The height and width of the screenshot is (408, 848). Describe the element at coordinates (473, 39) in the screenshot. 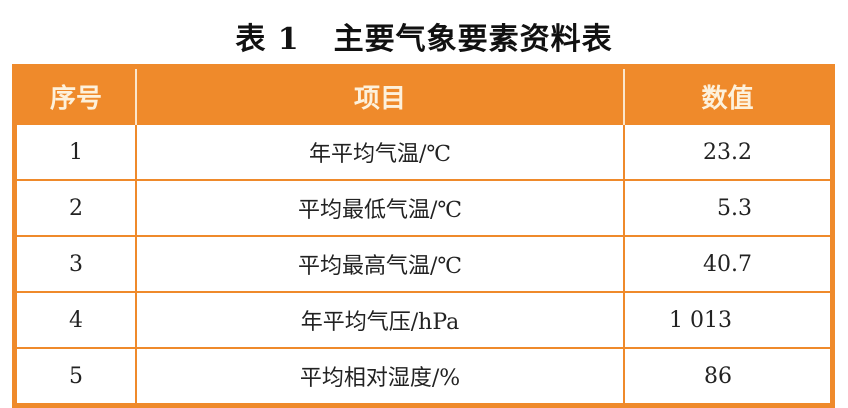

I see `table-caption: 主要气象要素资料表` at that location.